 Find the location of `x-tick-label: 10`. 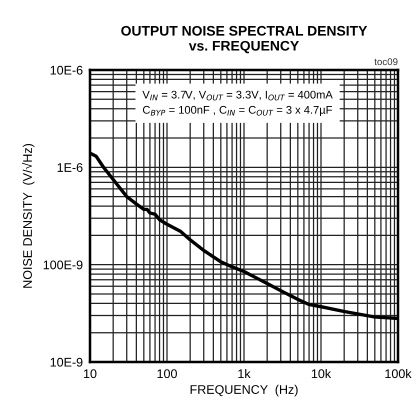

x-tick-label: 10 is located at coordinates (90, 373).